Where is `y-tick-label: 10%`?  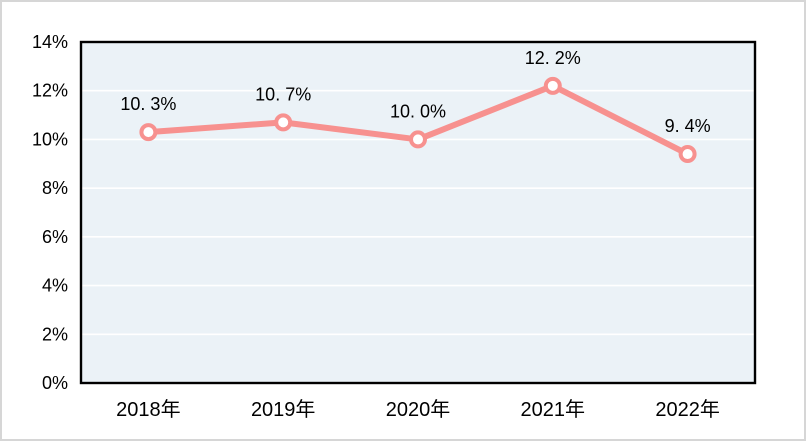 y-tick-label: 10% is located at coordinates (50, 139).